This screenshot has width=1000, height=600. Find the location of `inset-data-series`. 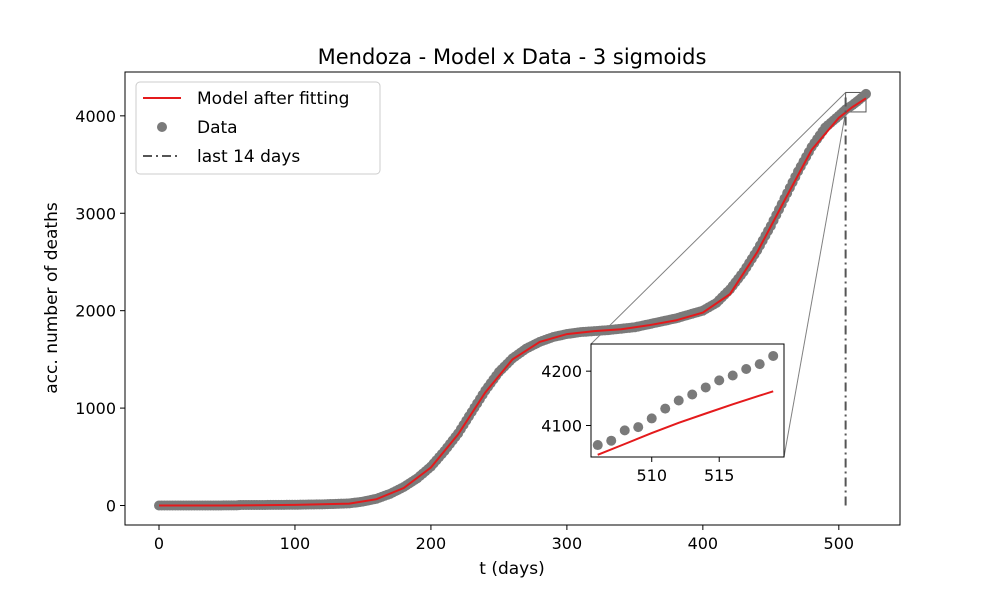

inset-data-series is located at coordinates (685, 400).